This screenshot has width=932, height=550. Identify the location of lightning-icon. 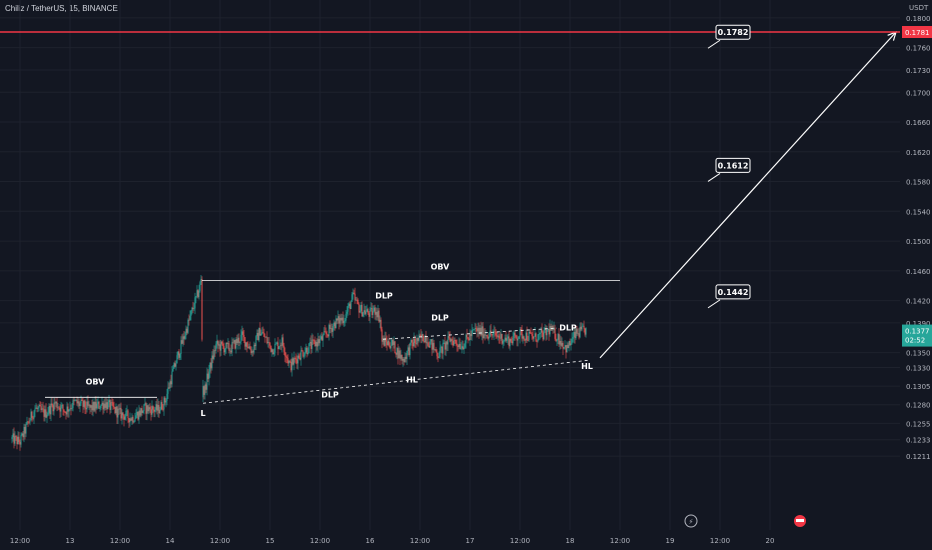
(691, 521).